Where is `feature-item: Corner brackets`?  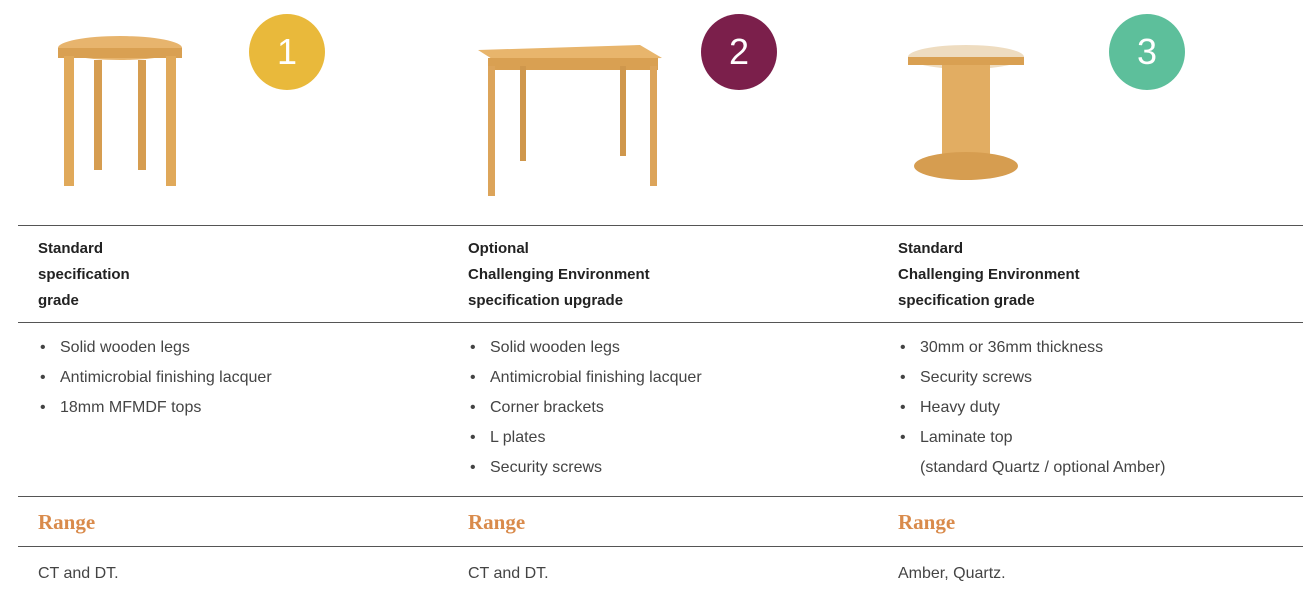
feature-item: Corner brackets is located at coordinates (585, 408).